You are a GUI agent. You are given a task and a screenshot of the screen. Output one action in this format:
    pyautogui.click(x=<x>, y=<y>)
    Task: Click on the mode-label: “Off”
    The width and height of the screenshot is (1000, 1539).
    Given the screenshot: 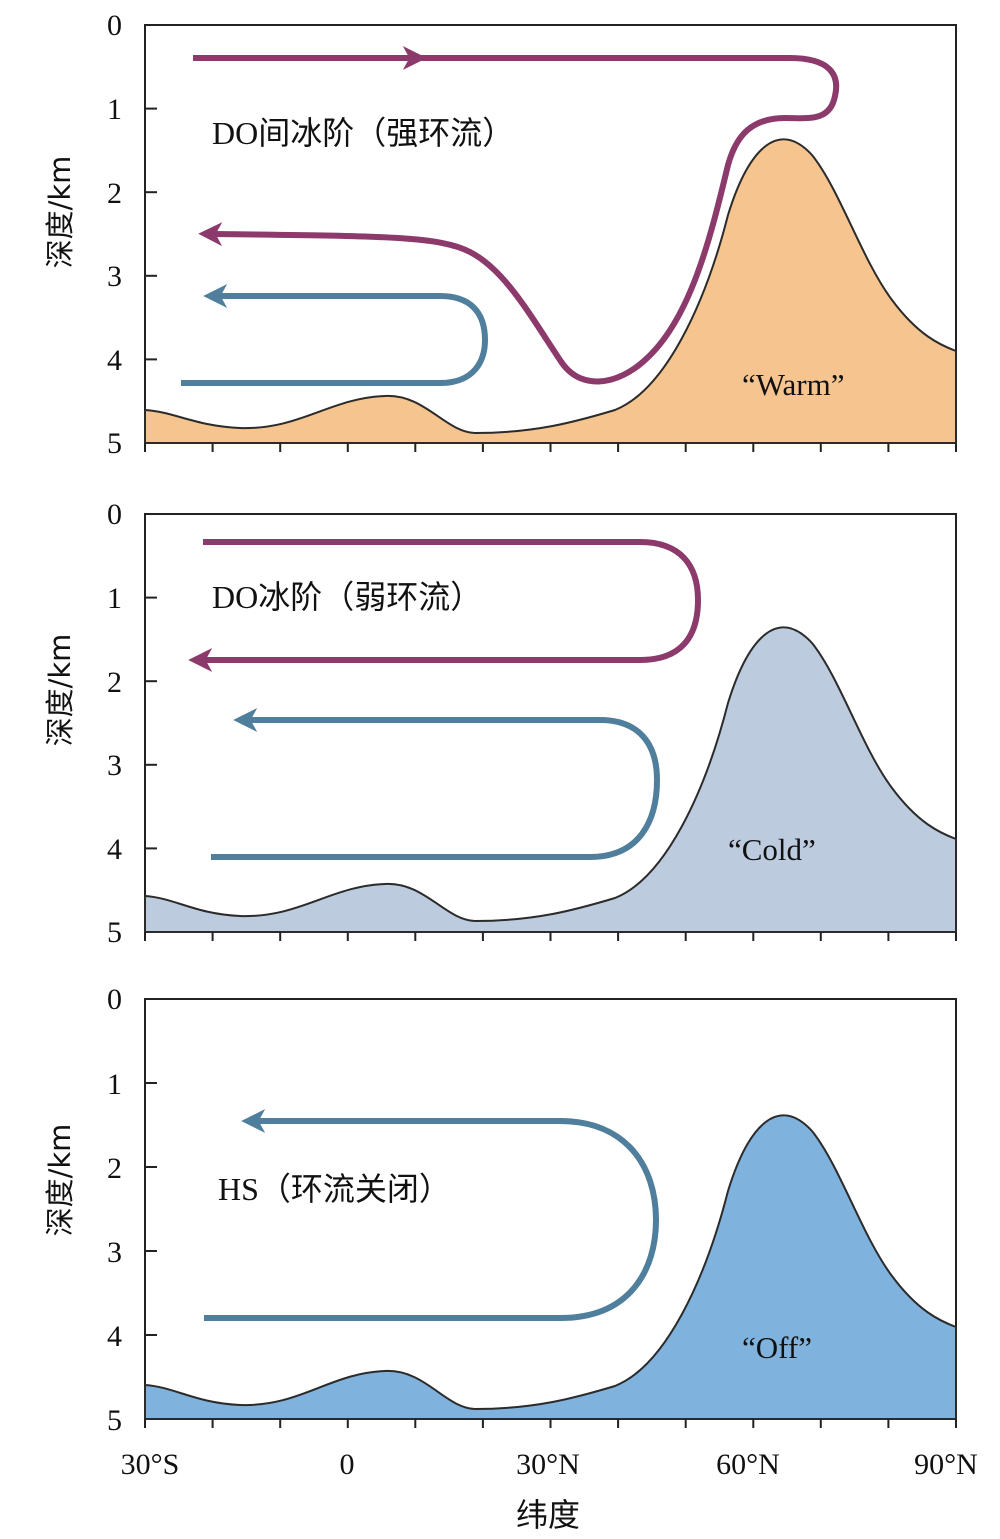 What is the action you would take?
    pyautogui.click(x=777, y=1347)
    